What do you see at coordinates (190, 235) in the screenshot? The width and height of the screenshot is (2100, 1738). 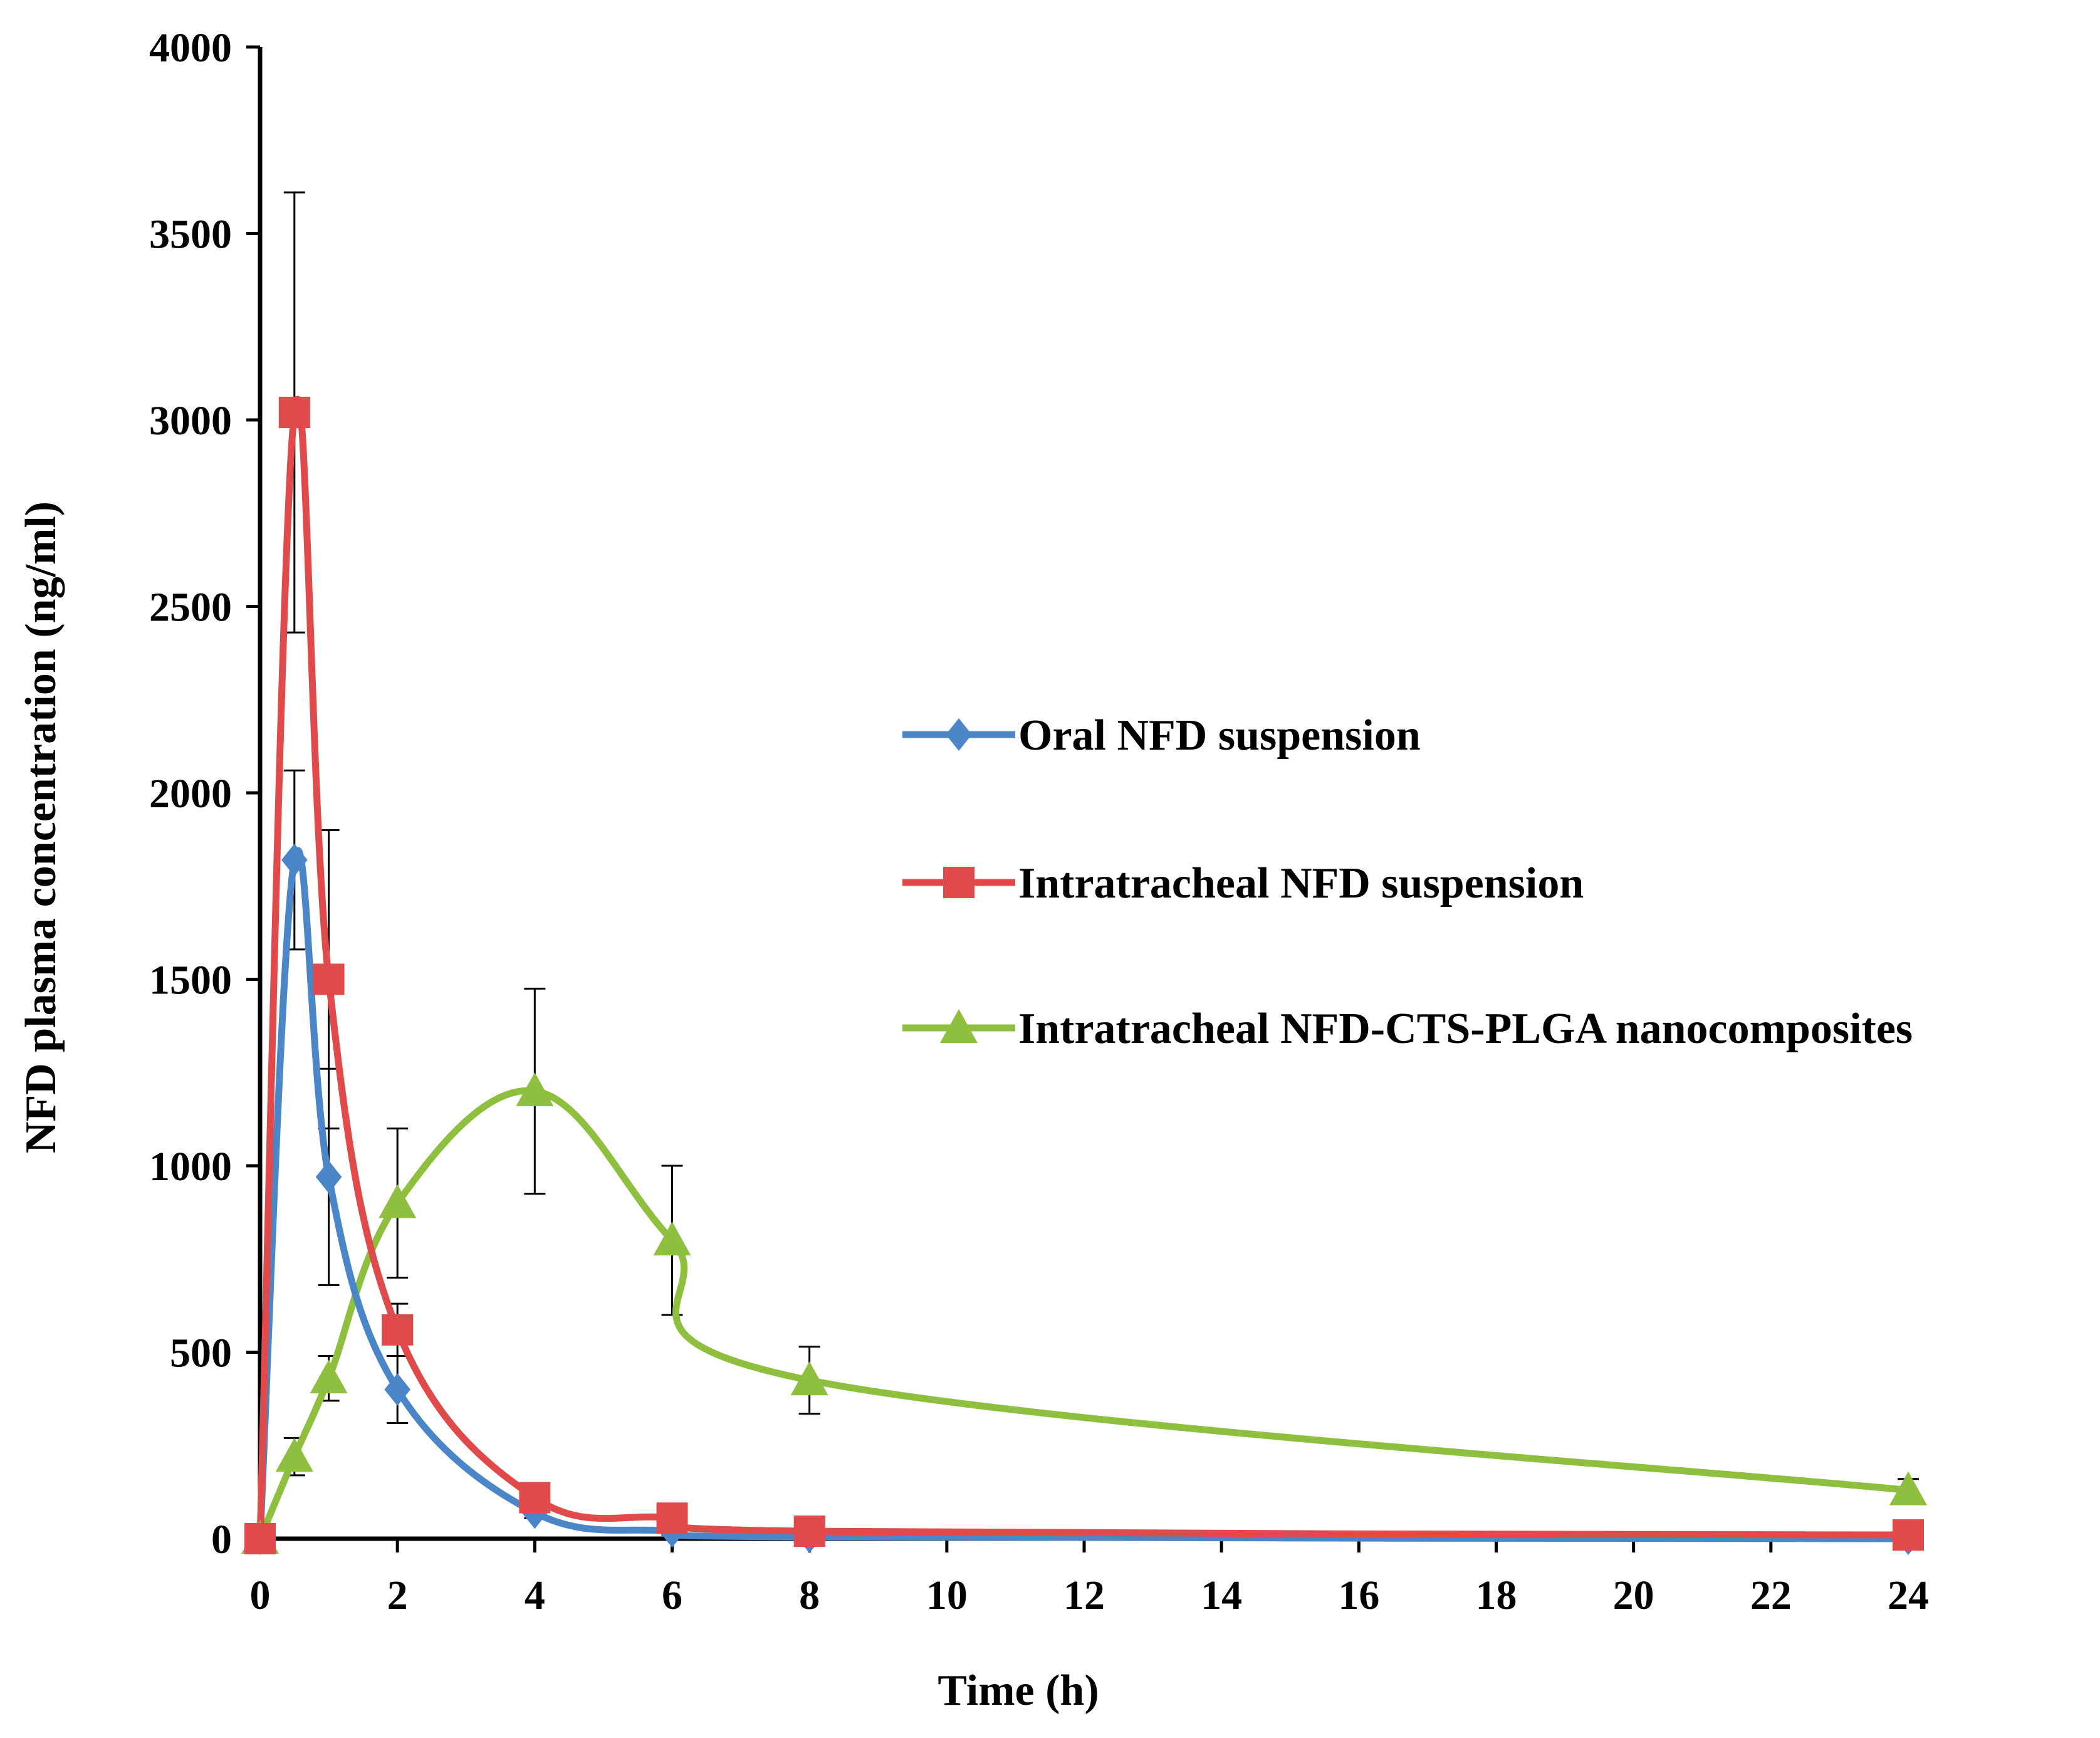 I see `y-tick-label: 3500` at bounding box center [190, 235].